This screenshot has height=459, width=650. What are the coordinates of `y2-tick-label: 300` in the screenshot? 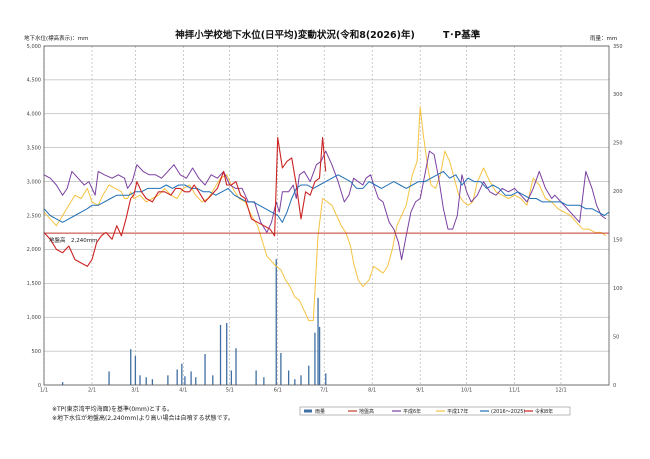 It's located at (618, 95).